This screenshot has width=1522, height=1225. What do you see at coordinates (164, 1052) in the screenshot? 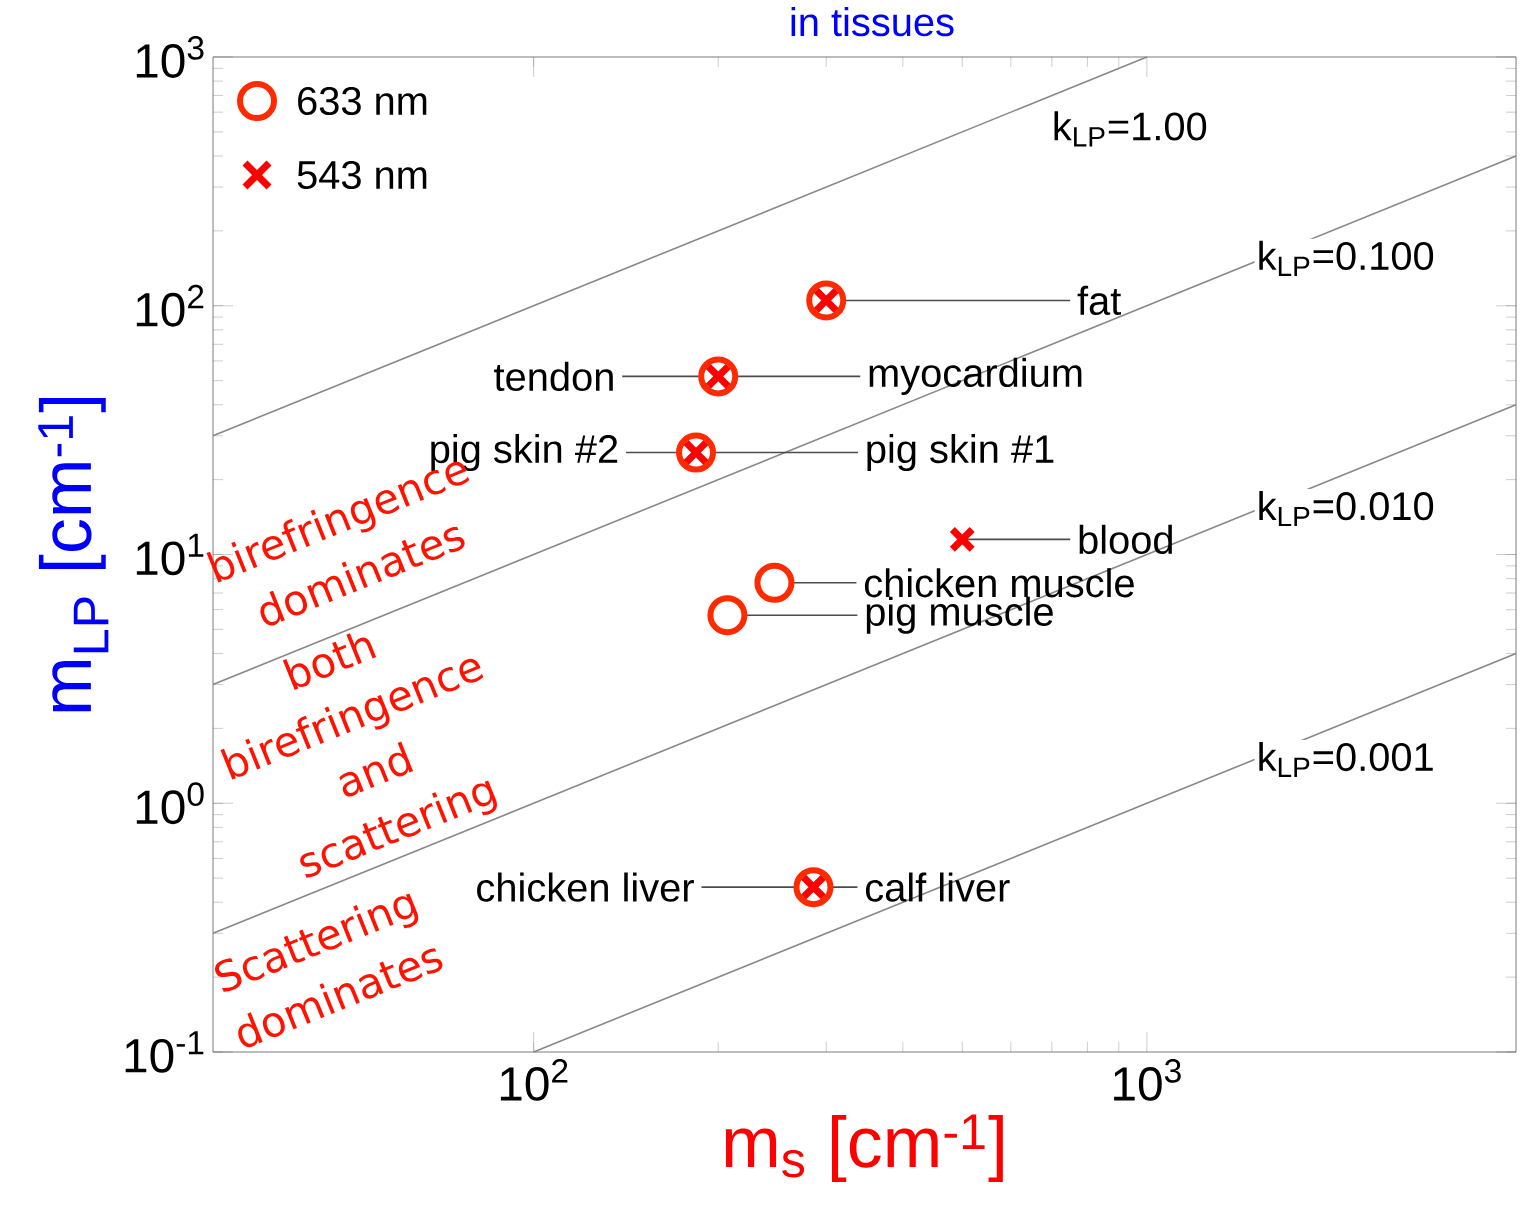
I see `y-tick-label: 10$^{-1}$` at bounding box center [164, 1052].